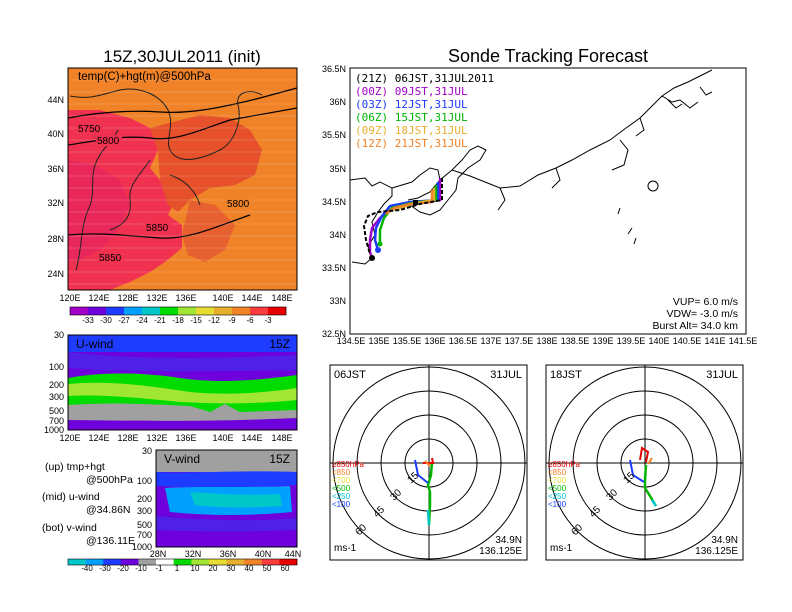 The height and width of the screenshot is (612, 792). Describe the element at coordinates (56, 411) in the screenshot. I see `p-tick-label: 500` at that location.